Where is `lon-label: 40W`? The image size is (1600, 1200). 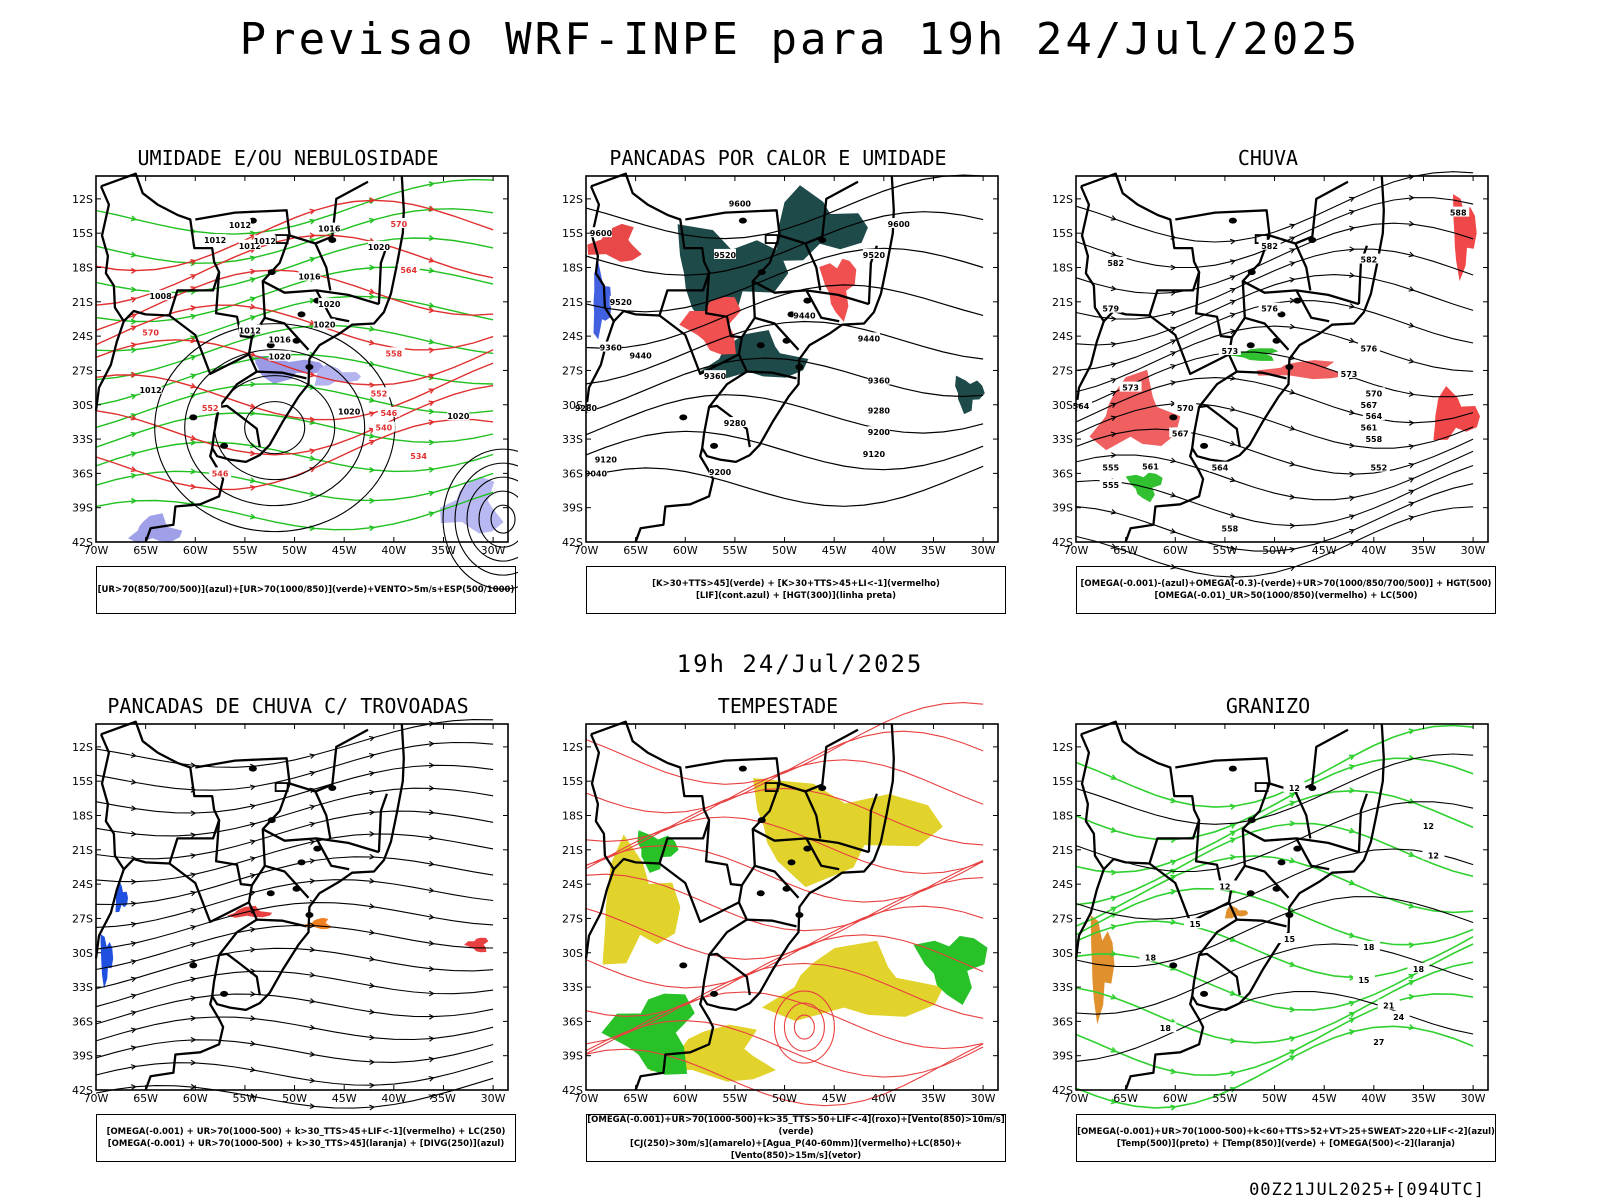 lon-label: 40W is located at coordinates (393, 1098).